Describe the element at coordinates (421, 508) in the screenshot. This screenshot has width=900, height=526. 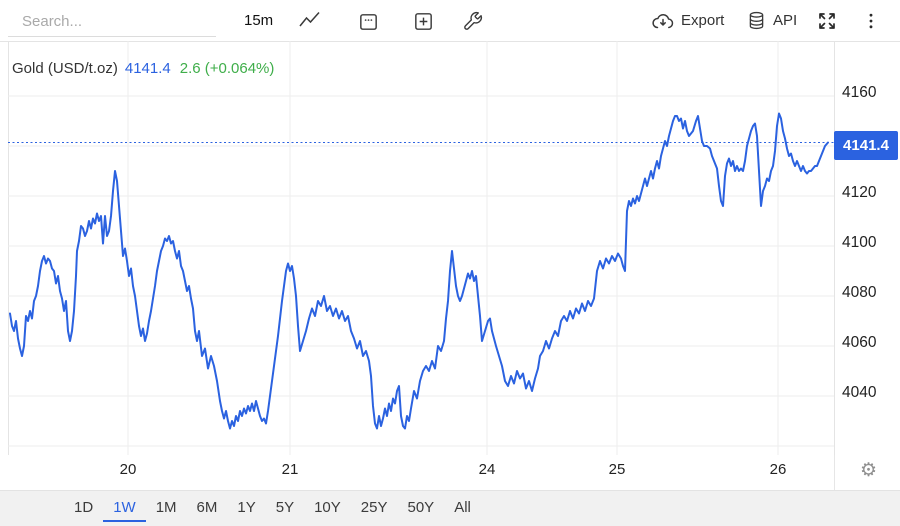
I see `range-50y: 50Y` at that location.